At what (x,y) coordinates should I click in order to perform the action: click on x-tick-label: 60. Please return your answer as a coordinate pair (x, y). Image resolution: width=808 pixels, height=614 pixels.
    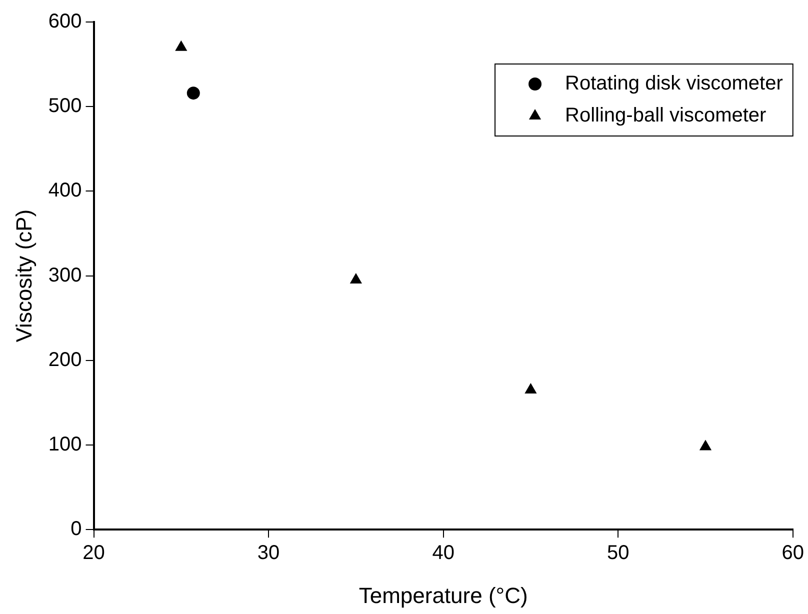
    Looking at the image, I should click on (793, 553).